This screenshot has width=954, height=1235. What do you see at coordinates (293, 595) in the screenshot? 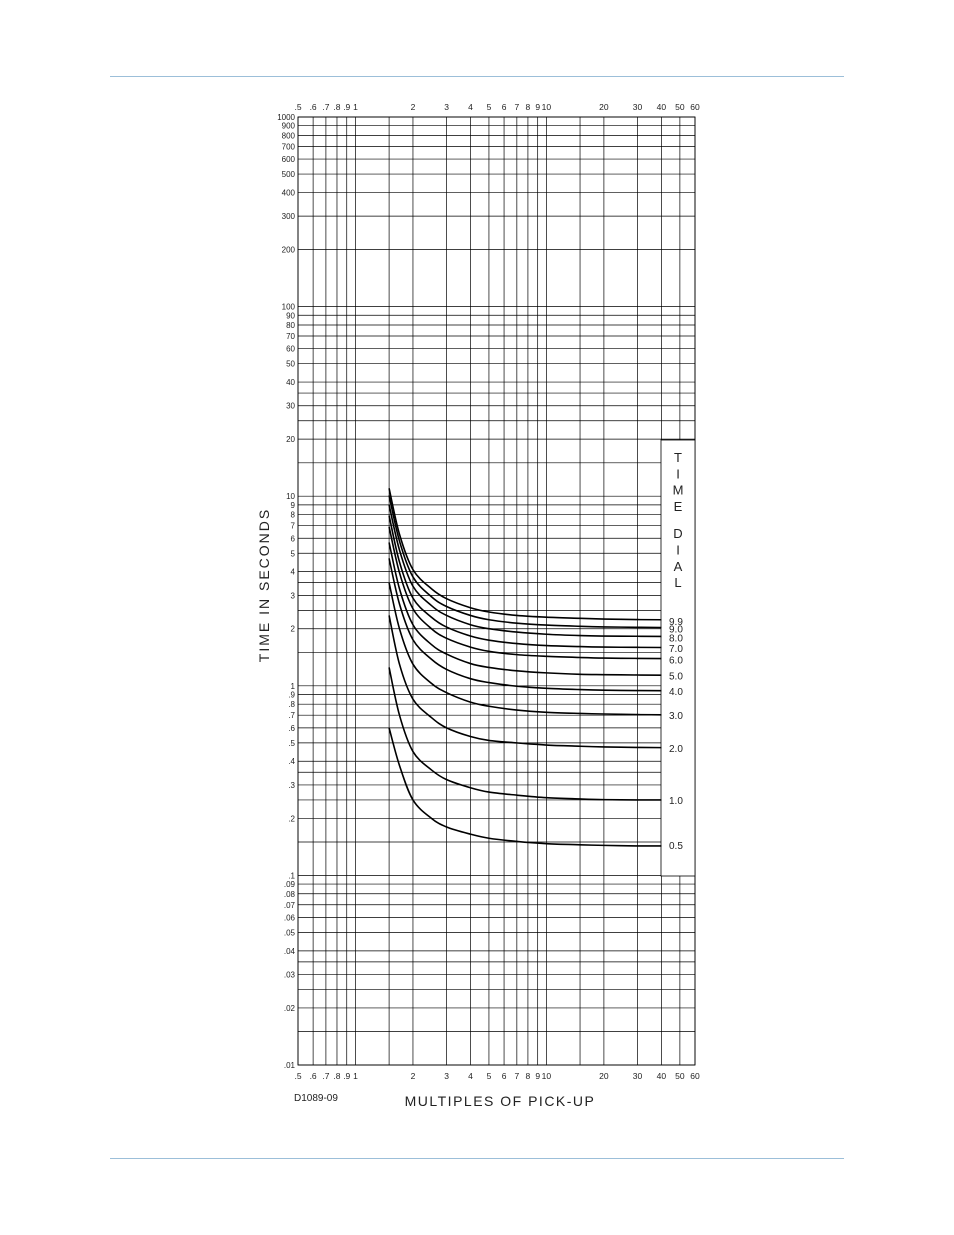
I see `y-tick-label: 3` at bounding box center [293, 595].